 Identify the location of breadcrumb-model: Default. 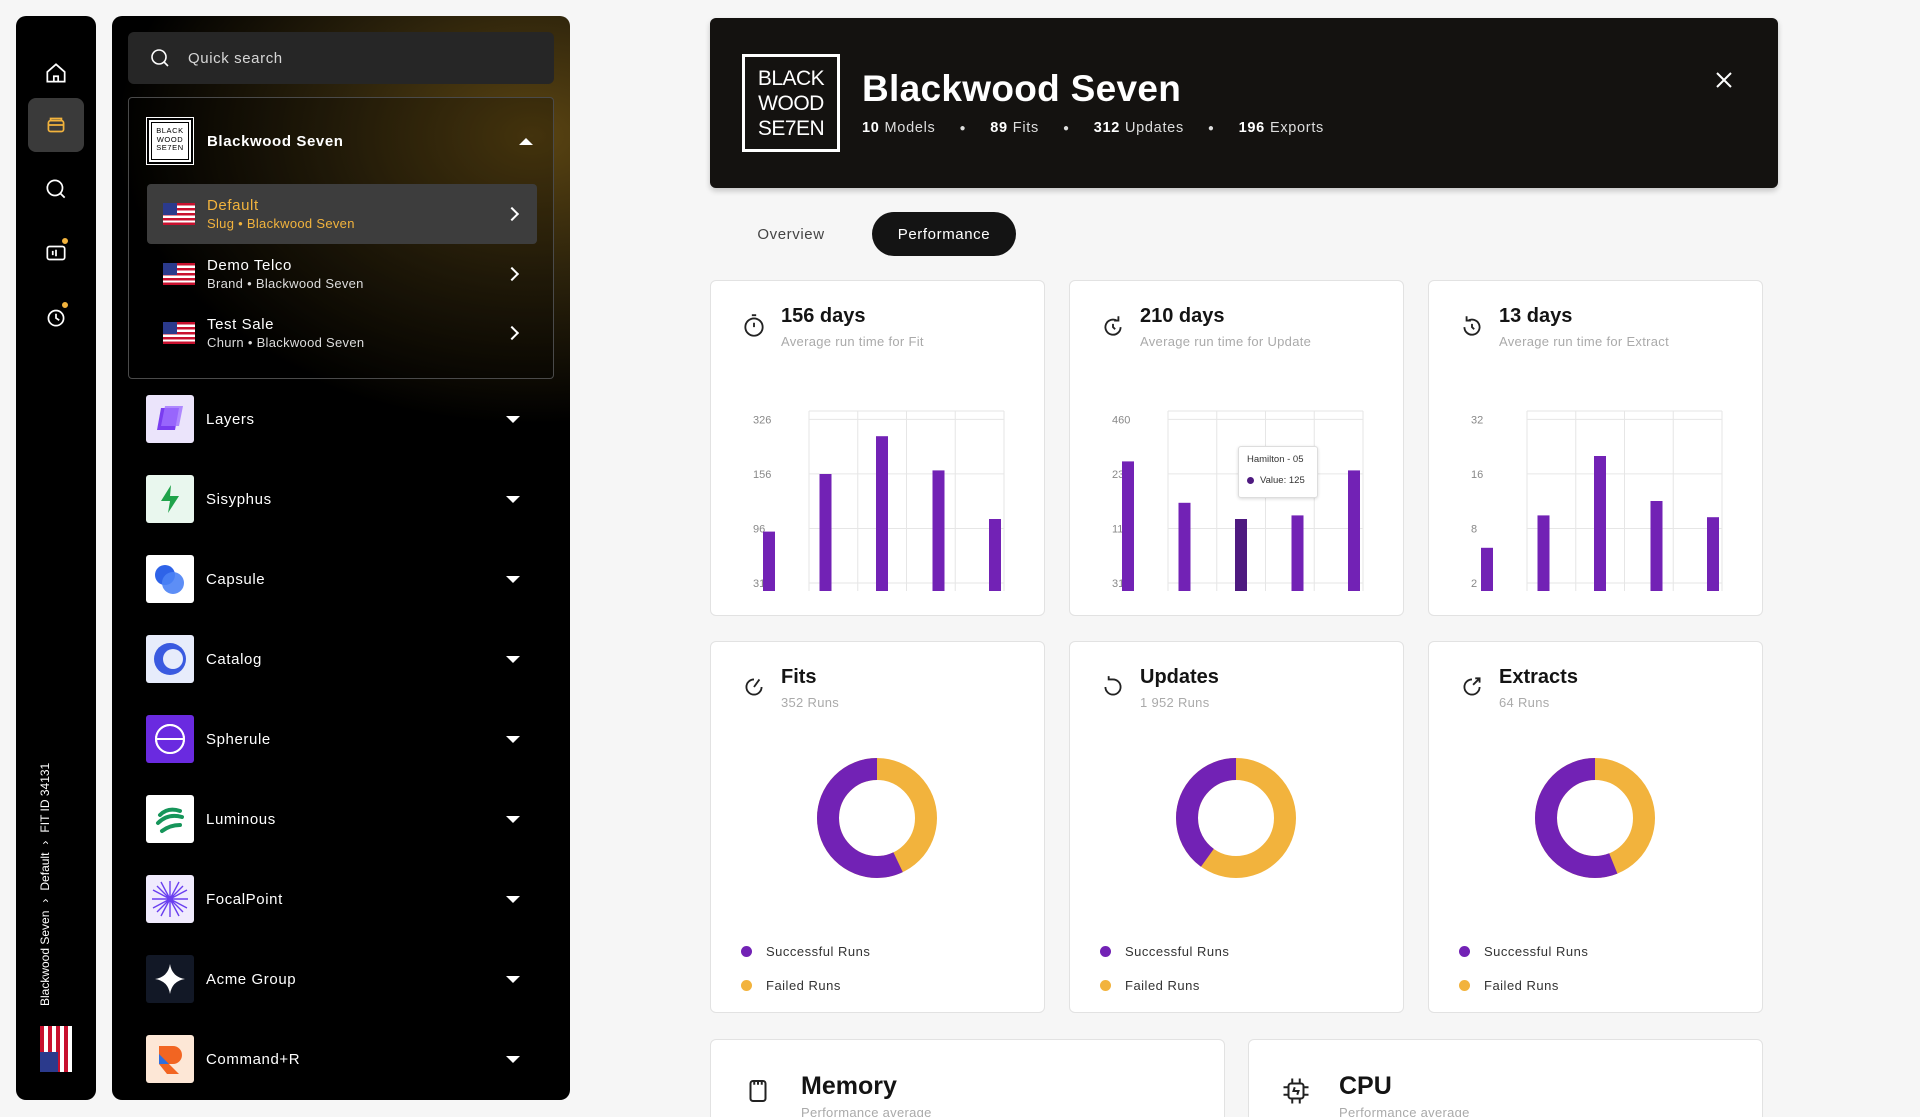
(45, 871).